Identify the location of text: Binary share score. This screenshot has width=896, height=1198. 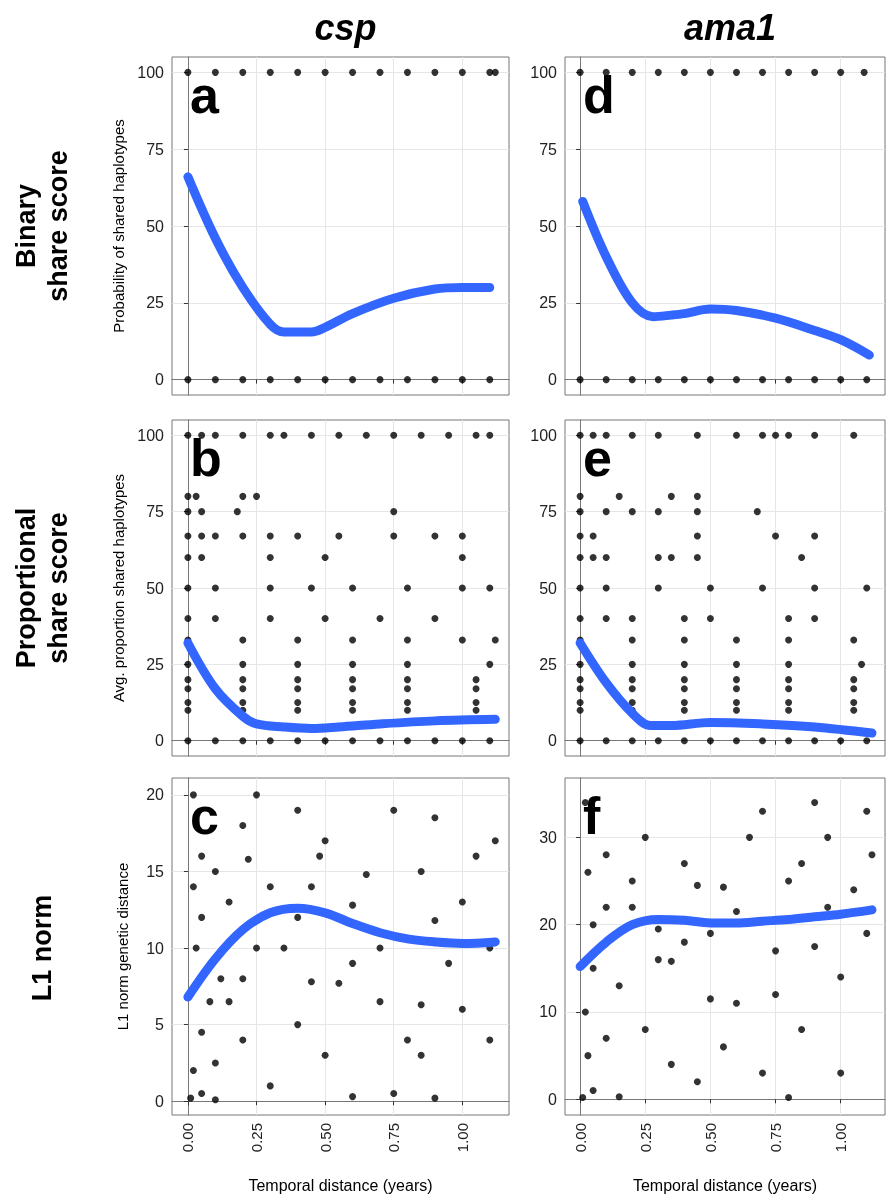
(42, 226).